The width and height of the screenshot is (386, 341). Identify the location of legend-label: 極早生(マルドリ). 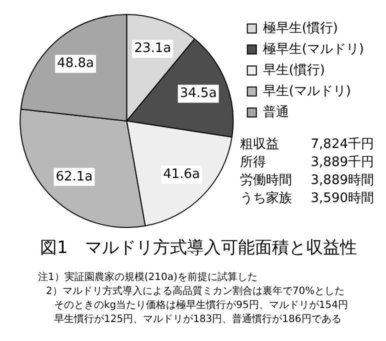
(313, 49).